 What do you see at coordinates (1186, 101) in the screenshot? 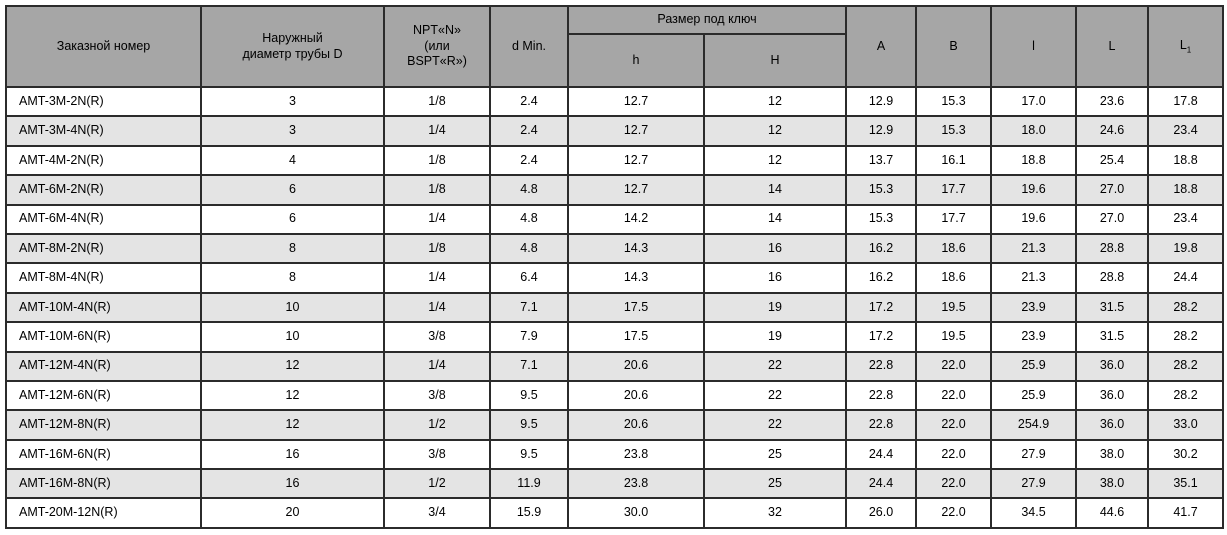
I see `cell-l1: 17.8` at bounding box center [1186, 101].